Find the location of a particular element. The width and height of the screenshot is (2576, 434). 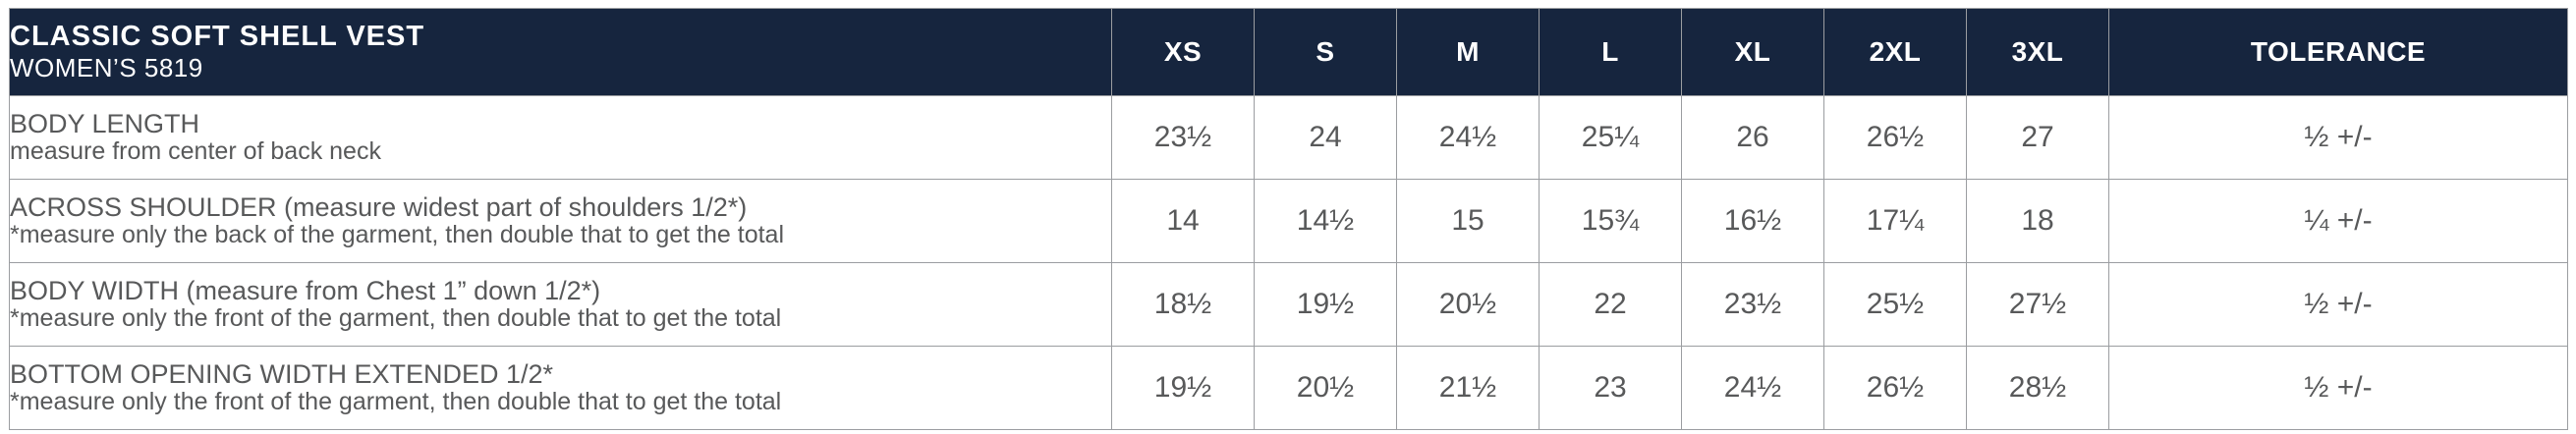

size-column-header-2xl: 2XL is located at coordinates (1895, 52).